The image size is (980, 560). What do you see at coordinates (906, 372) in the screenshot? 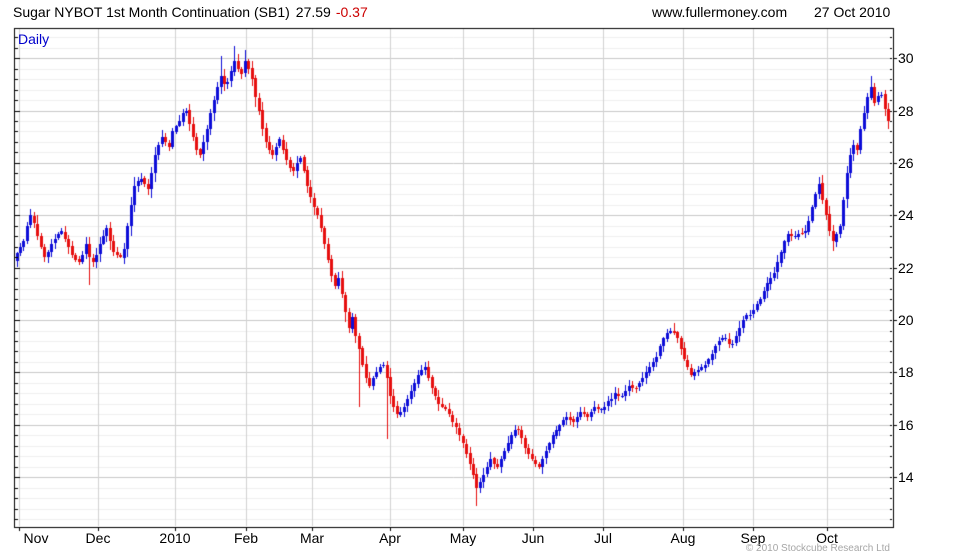
I see `y-axis-label: 18` at bounding box center [906, 372].